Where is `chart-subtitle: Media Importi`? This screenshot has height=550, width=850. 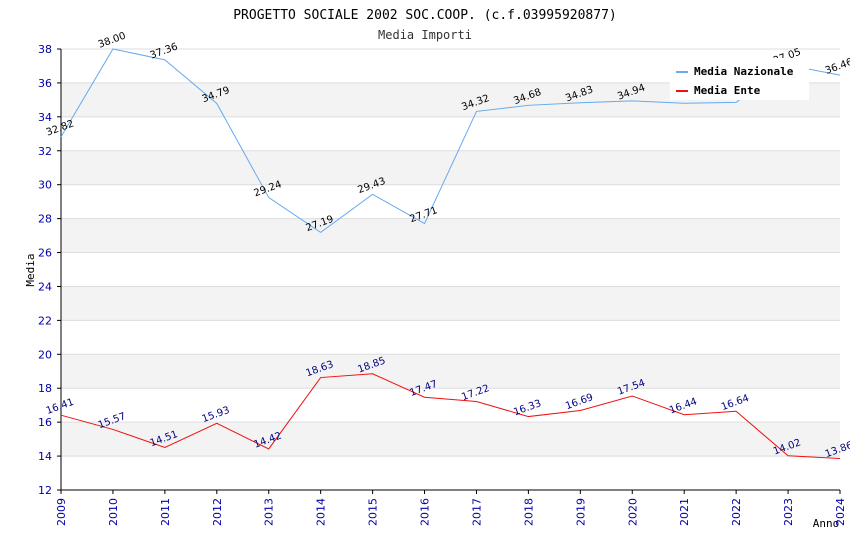
chart-subtitle: Media Importi is located at coordinates (425, 35).